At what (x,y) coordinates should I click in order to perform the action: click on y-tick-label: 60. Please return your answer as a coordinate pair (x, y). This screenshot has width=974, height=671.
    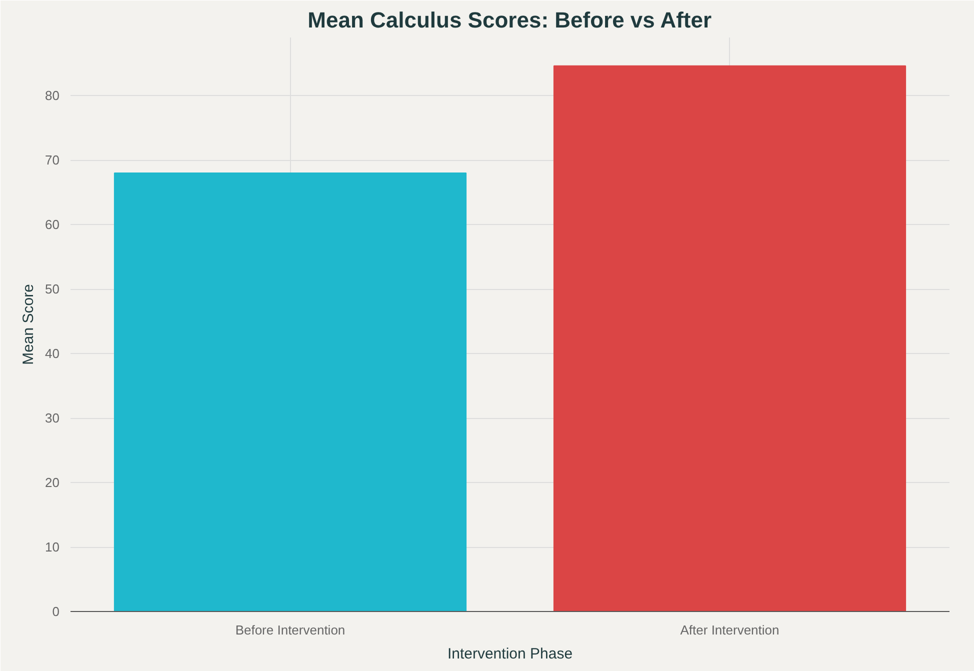
    Looking at the image, I should click on (52, 224).